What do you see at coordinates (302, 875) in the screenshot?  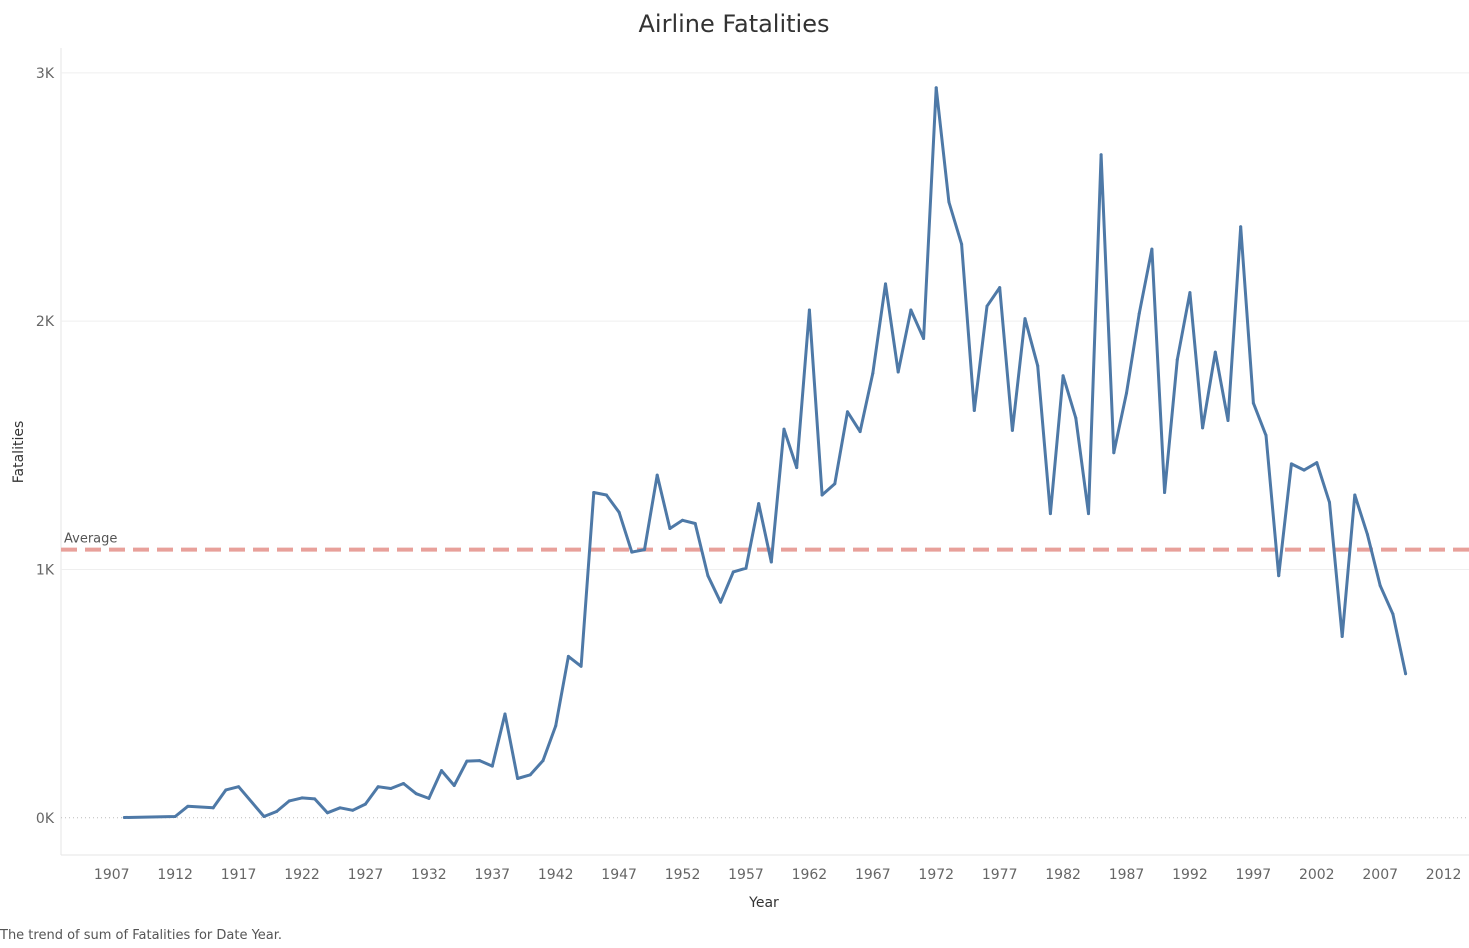 I see `x-tick-label: 1922` at bounding box center [302, 875].